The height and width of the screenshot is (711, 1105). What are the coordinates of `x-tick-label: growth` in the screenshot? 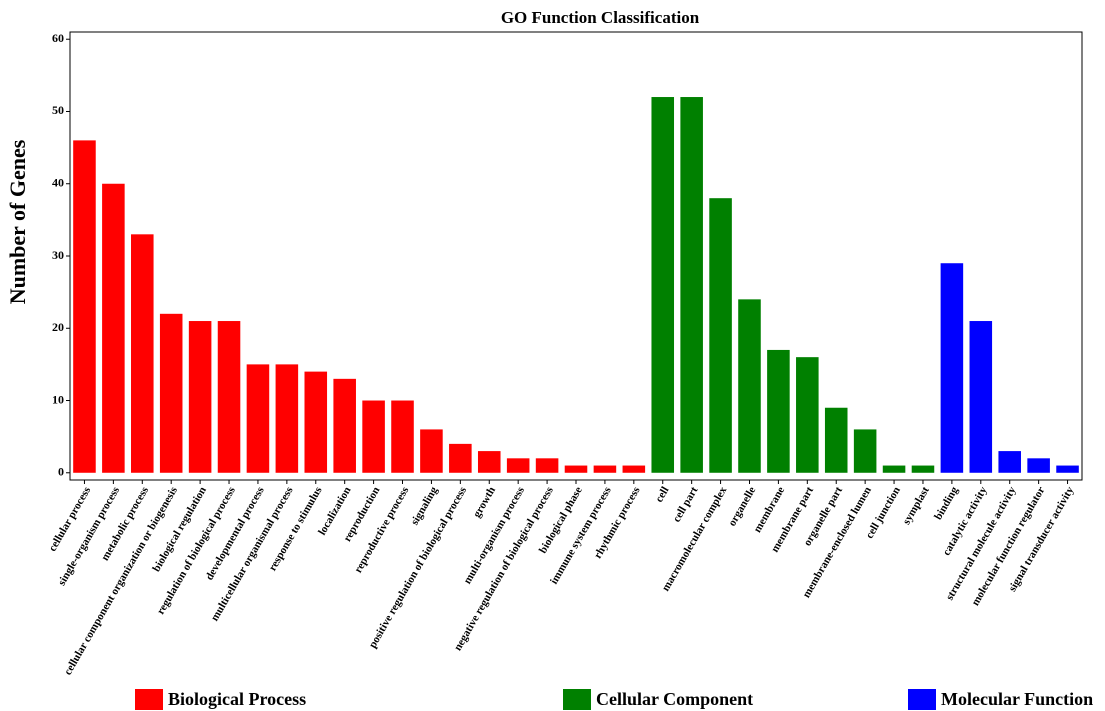 It's located at (484, 502).